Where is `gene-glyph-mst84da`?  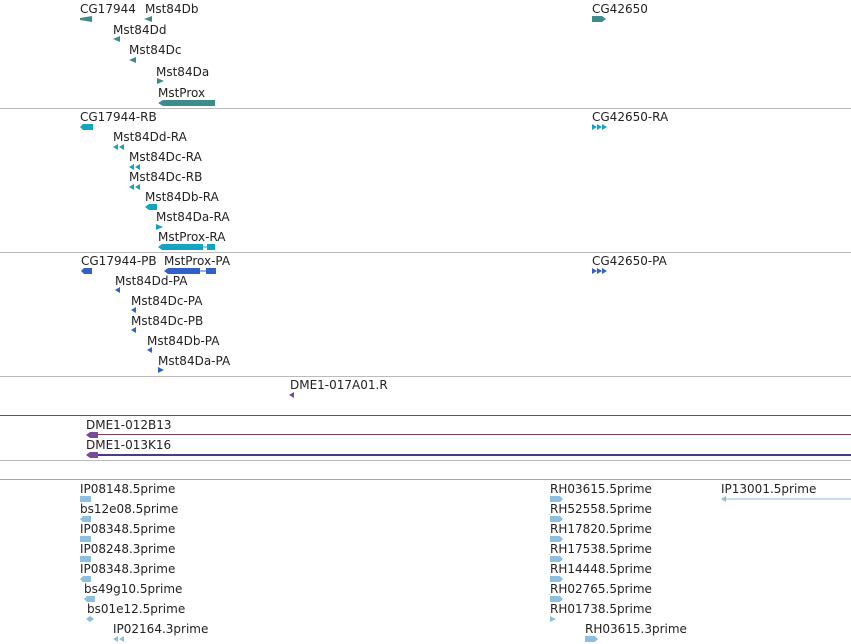
gene-glyph-mst84da is located at coordinates (160, 81).